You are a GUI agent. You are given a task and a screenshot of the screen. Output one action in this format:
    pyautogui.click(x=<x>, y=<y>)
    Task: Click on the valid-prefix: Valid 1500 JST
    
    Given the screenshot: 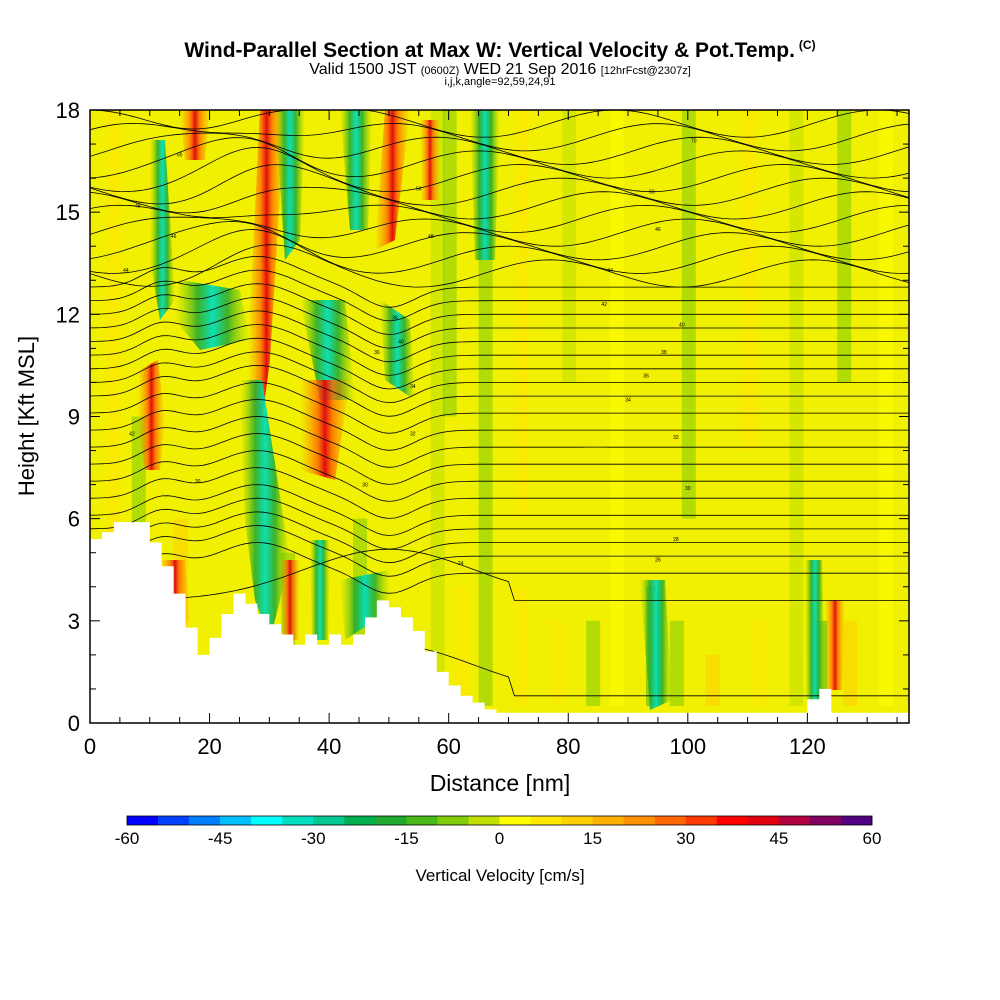 What is the action you would take?
    pyautogui.click(x=363, y=69)
    